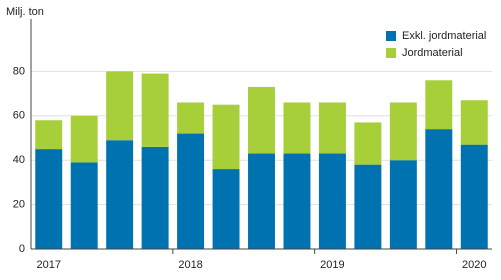  What do you see at coordinates (190, 265) in the screenshot?
I see `x-tick-label: 2018` at bounding box center [190, 265].